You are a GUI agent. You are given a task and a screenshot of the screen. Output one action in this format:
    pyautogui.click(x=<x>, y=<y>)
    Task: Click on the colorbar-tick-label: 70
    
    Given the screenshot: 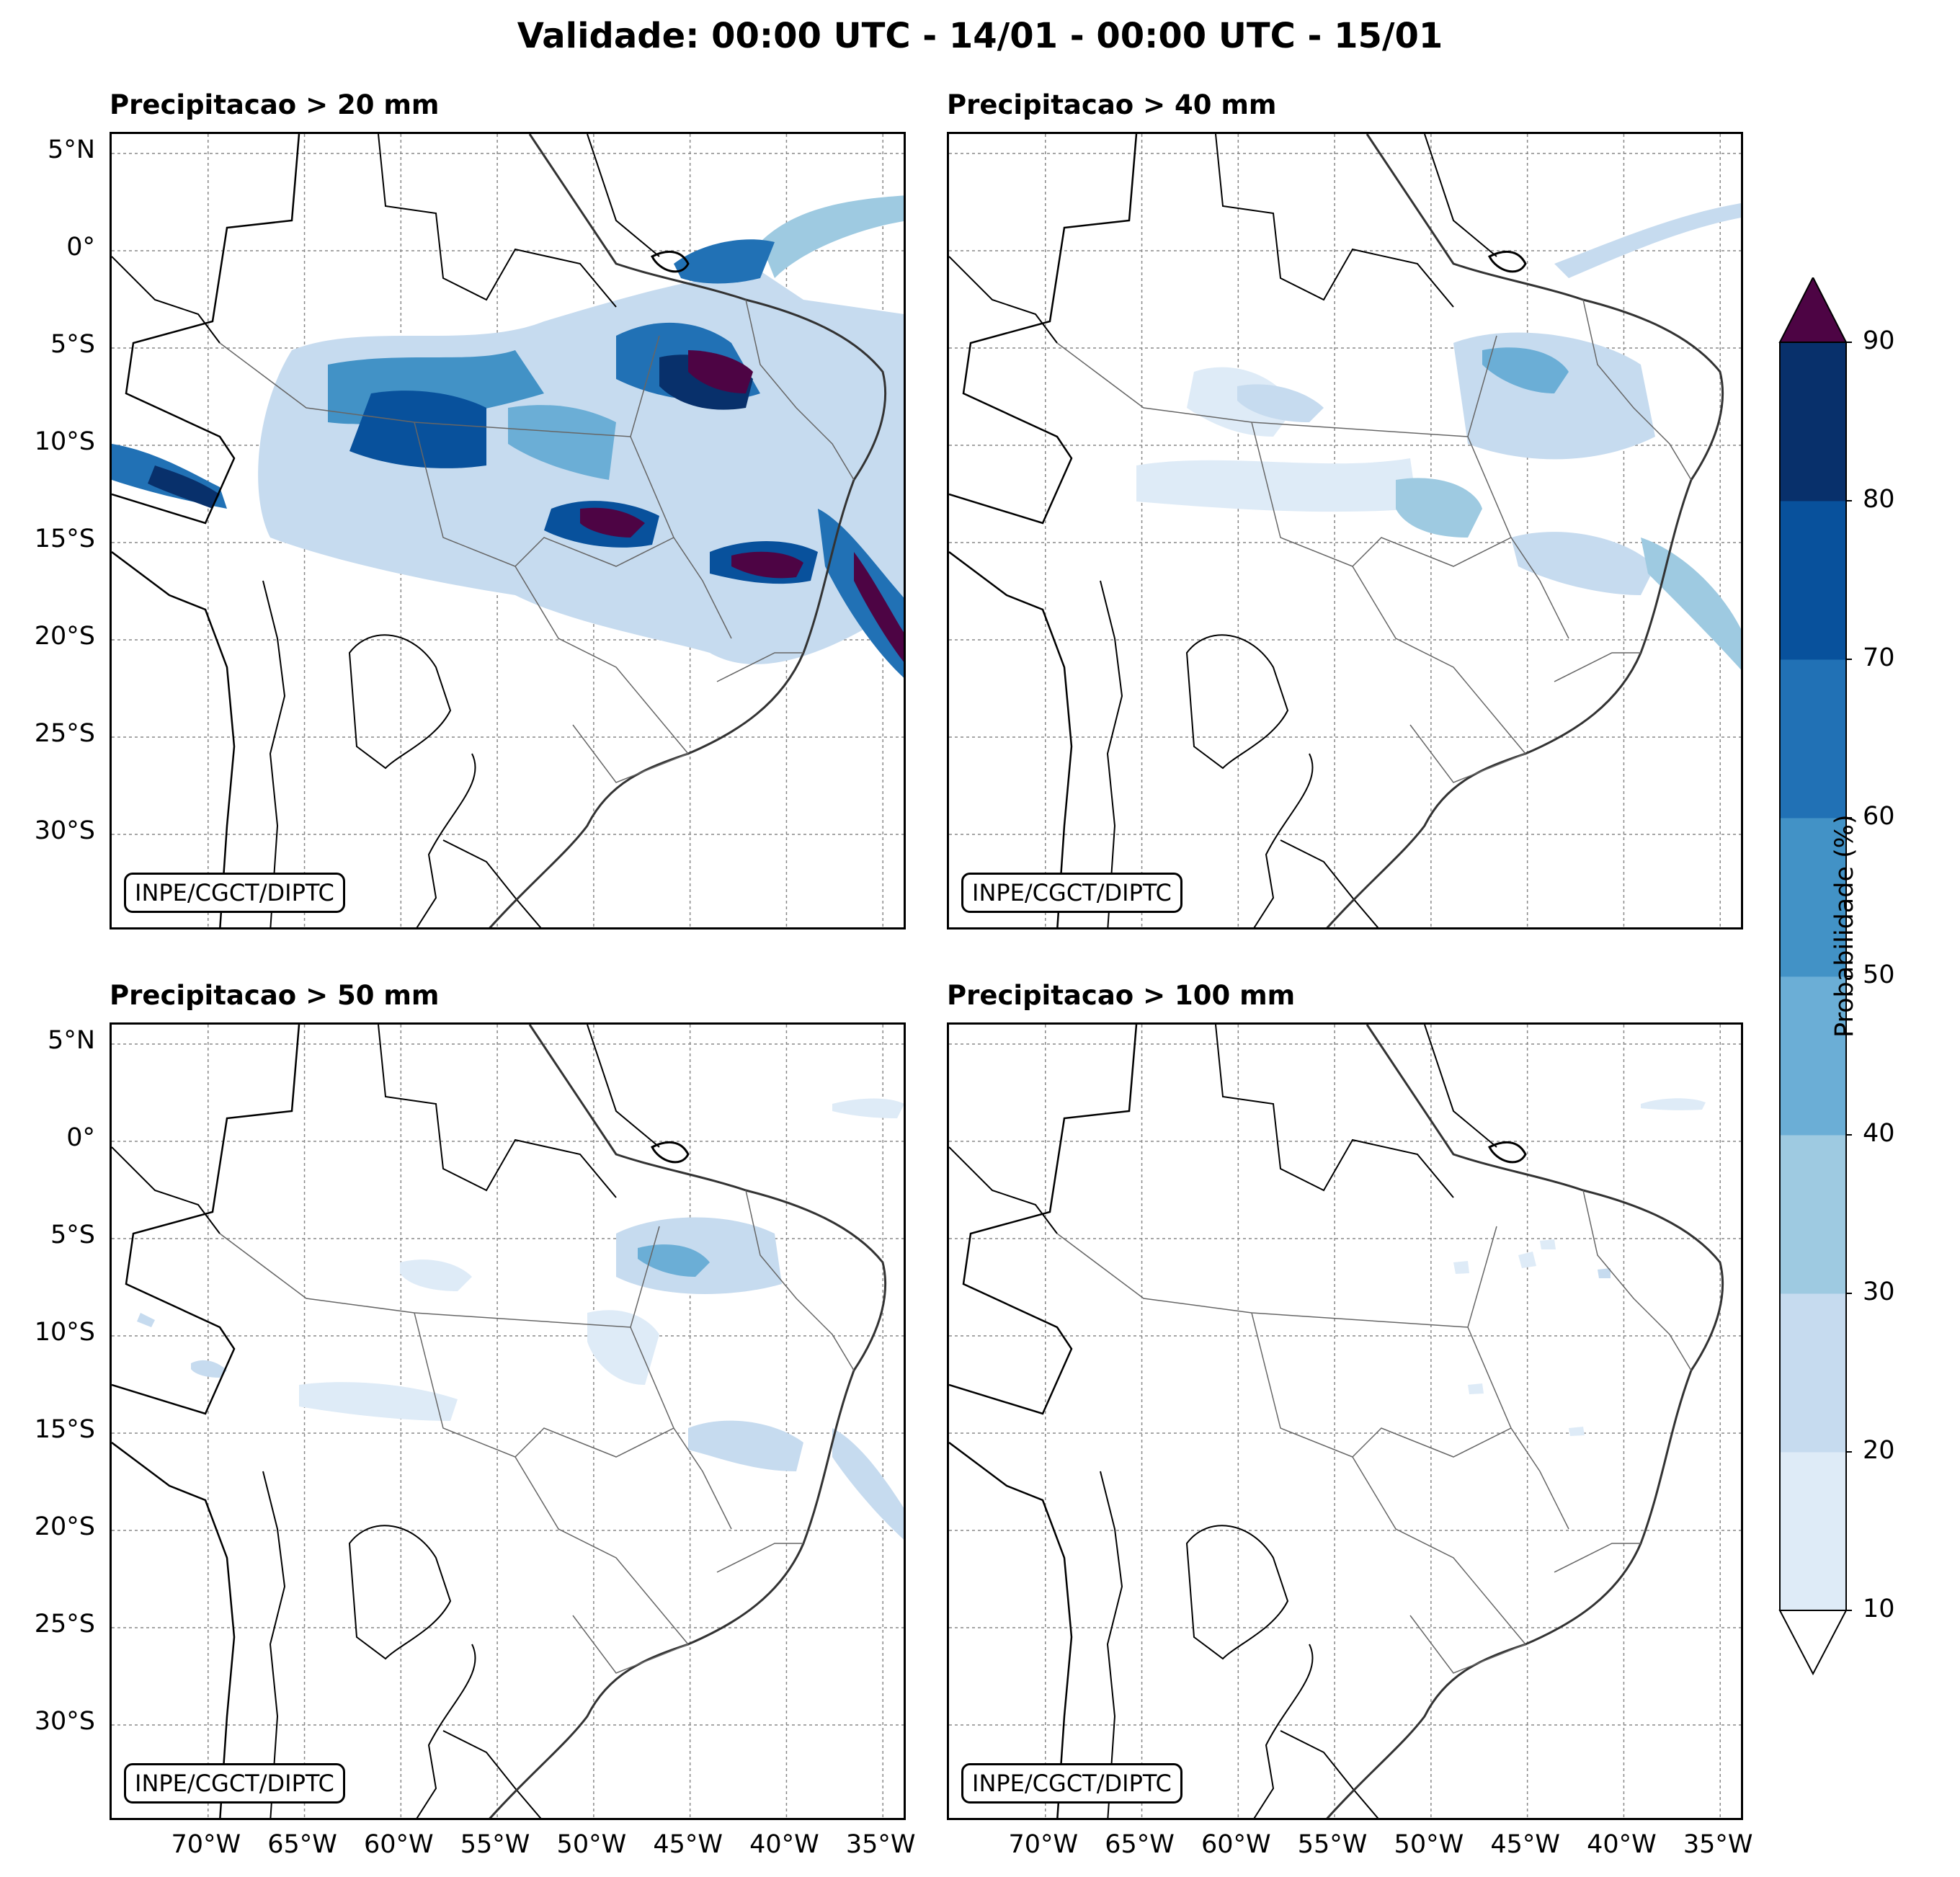 What is the action you would take?
    pyautogui.click(x=1879, y=657)
    